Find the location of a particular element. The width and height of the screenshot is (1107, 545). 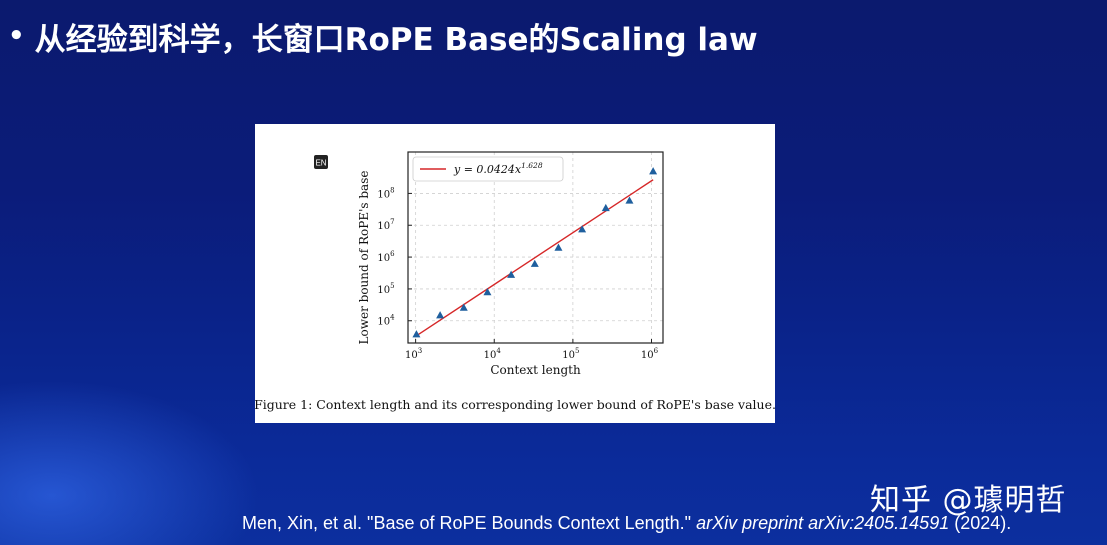

slide-title: • 从经验到科学，长窗口RoPE Base的Scaling law is located at coordinates (383, 36).